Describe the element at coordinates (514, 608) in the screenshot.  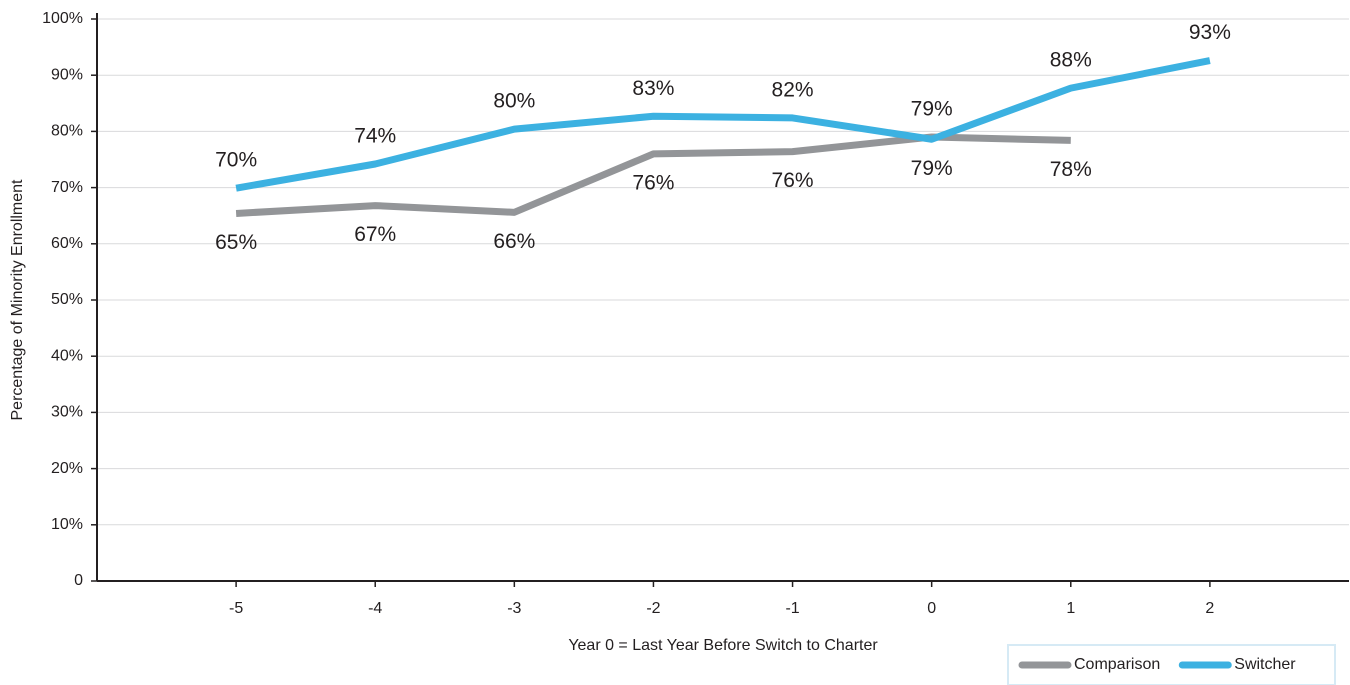
I see `x-tick-label: -3` at that location.